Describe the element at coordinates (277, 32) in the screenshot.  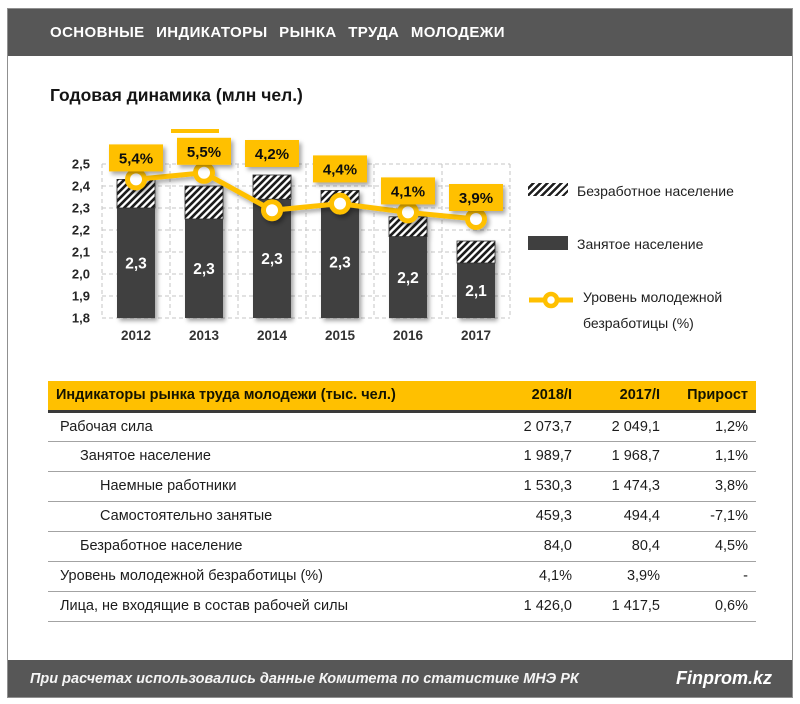
I see `page-title: ОСНОВНЫЕ ИНДИКАТОРЫ РЫНКА ТРУДА МОЛОДЕЖИ` at that location.